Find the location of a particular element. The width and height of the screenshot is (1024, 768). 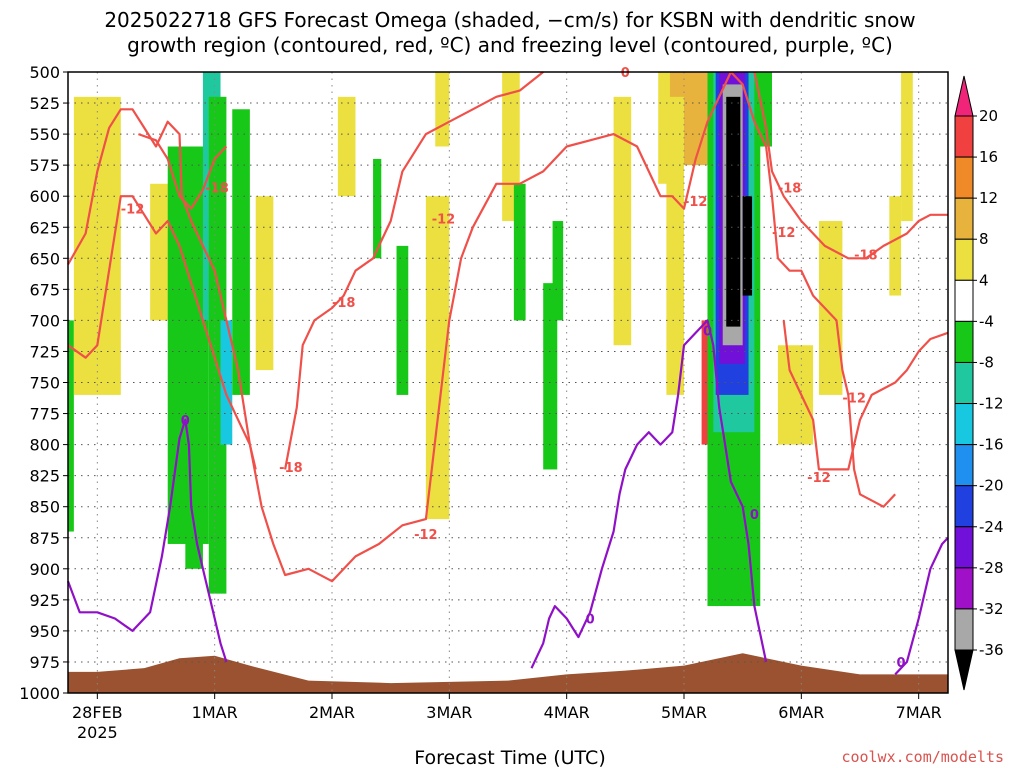

contour-label-6: -12 is located at coordinates (696, 202).